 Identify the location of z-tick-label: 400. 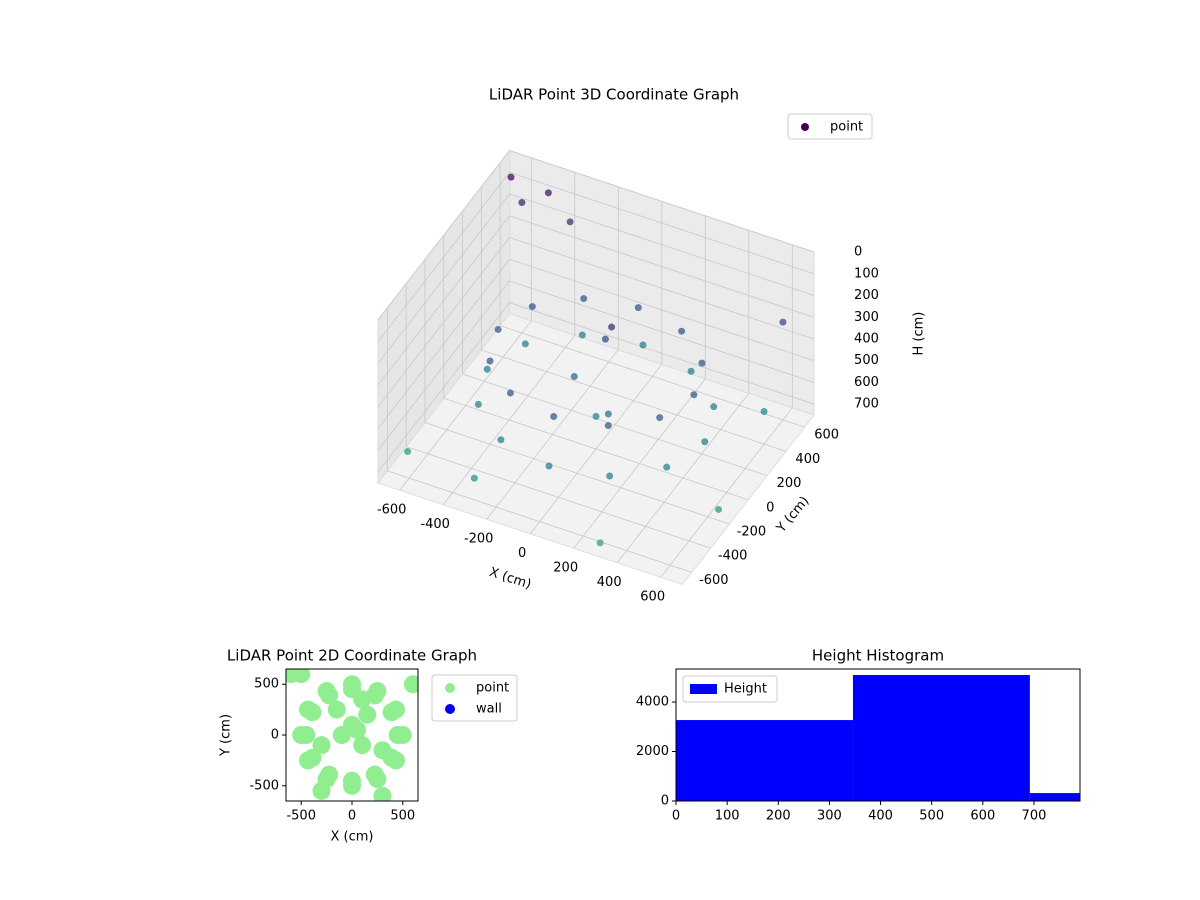
(866, 338).